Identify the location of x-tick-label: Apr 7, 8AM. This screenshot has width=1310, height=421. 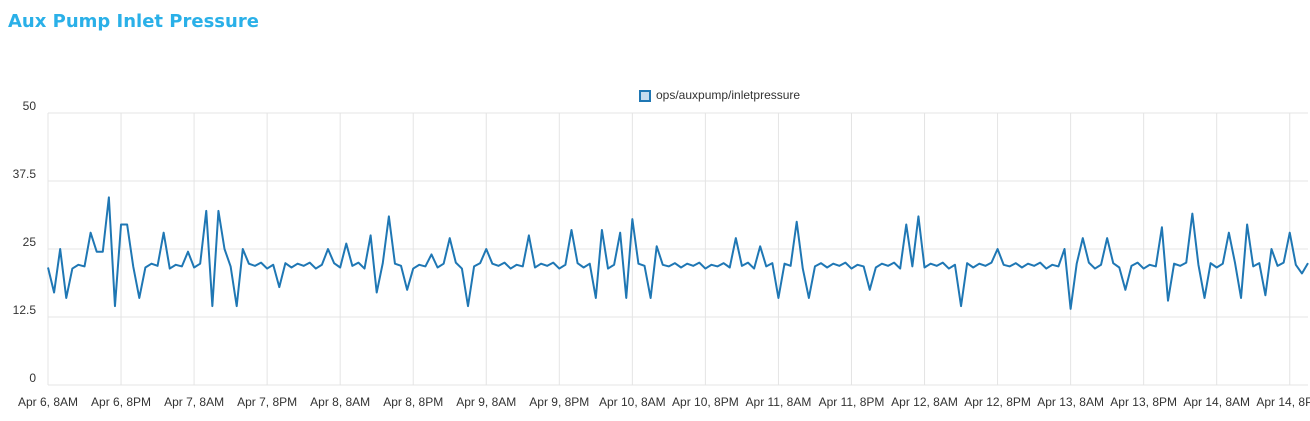
(194, 402).